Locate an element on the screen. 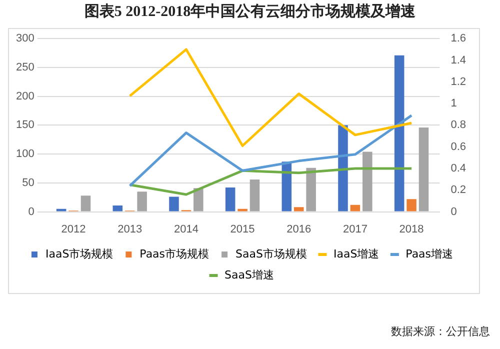  y2-tick-label: 0 is located at coordinates (453, 212).